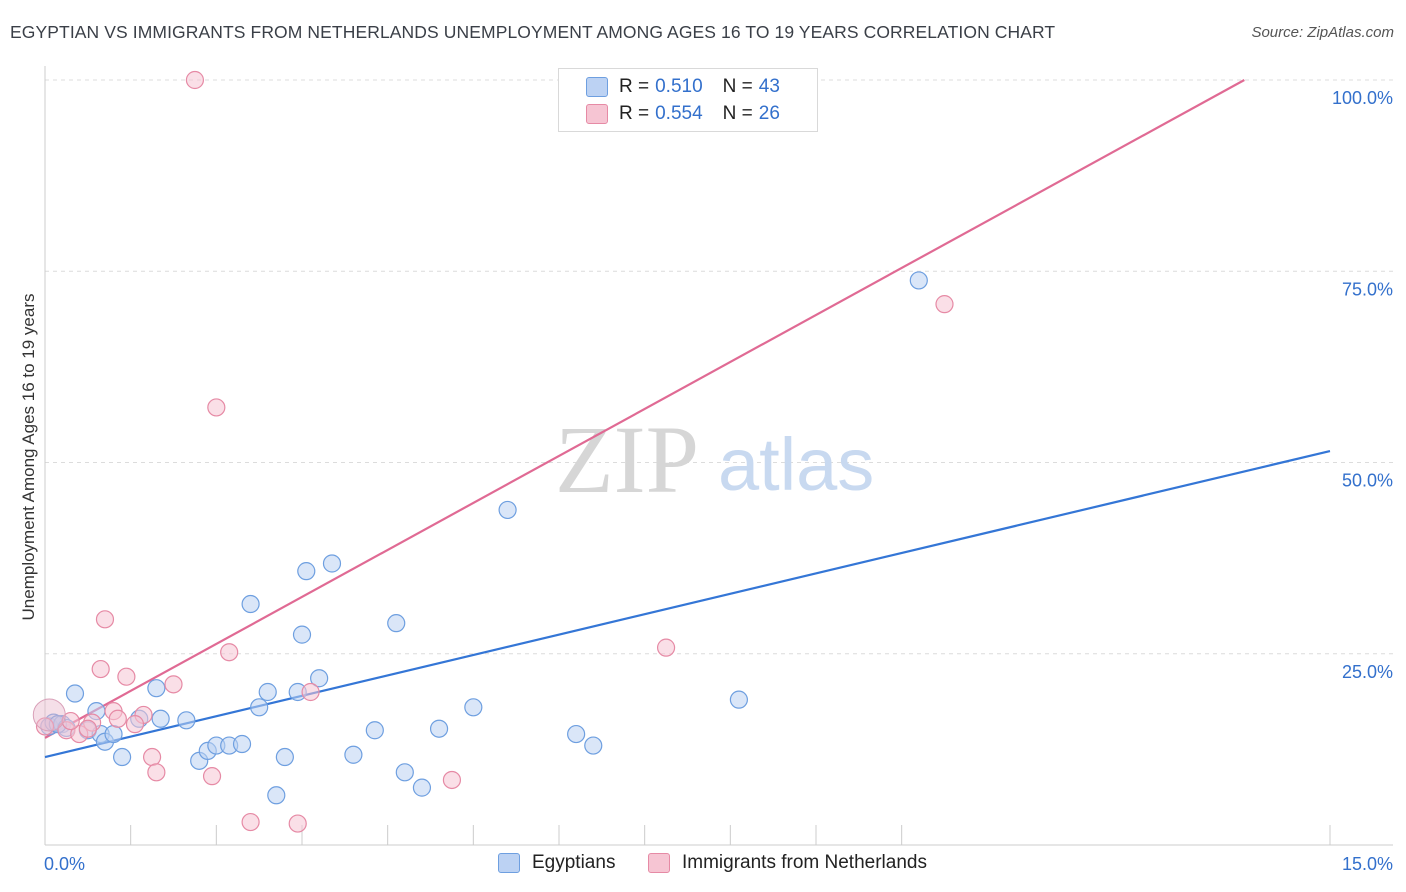 The width and height of the screenshot is (1406, 892). I want to click on bottom-legend: Egyptians Immigrants from Netherlands, so click(703, 864).